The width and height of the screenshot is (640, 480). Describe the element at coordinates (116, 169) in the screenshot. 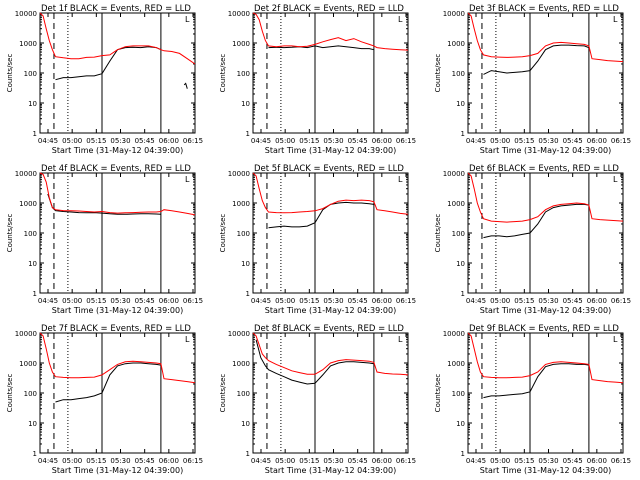

I see `panel-title: Det 4f BLACK = Events, RED = LLD` at that location.